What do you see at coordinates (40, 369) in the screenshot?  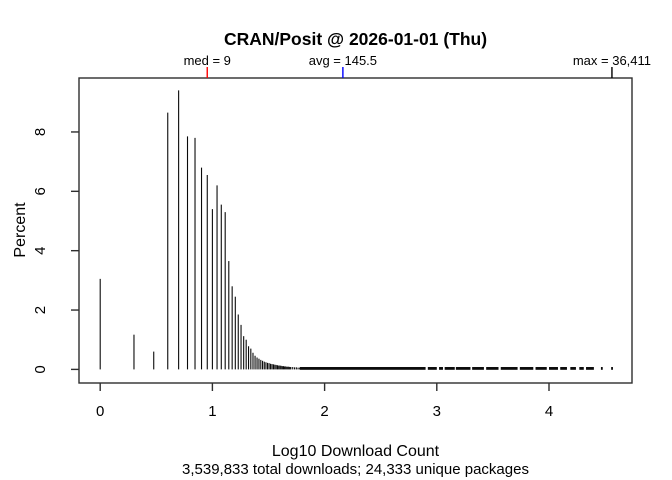 I see `y-tick-label: 0` at bounding box center [40, 369].